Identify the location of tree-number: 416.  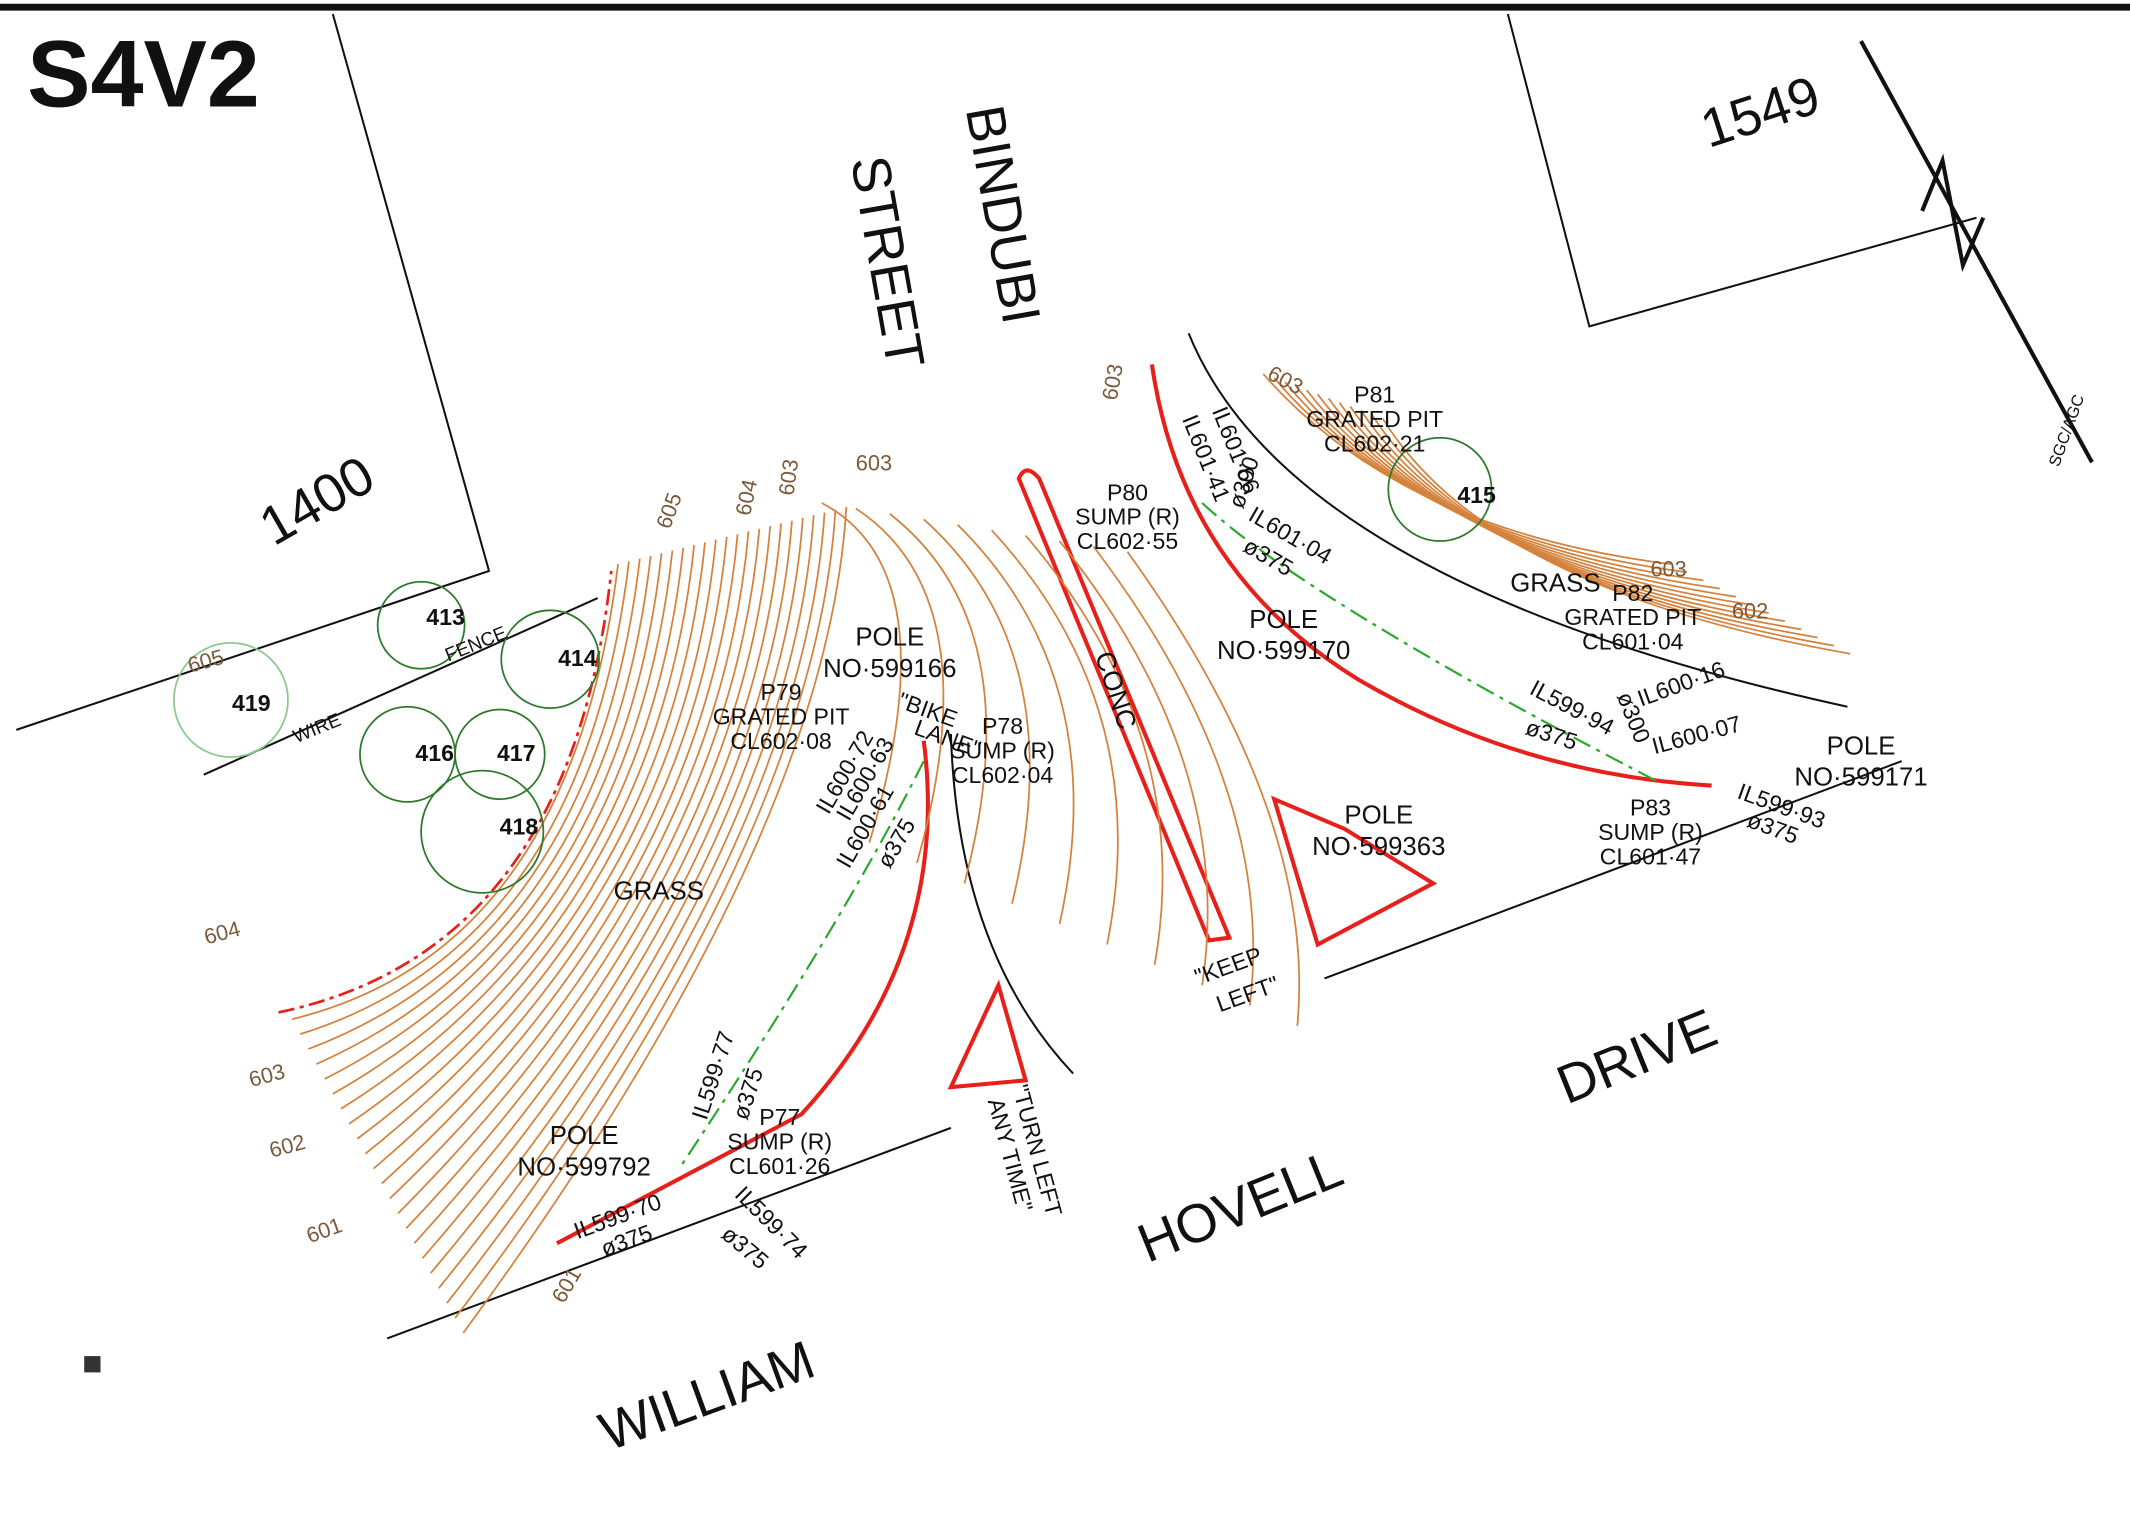
(434, 753).